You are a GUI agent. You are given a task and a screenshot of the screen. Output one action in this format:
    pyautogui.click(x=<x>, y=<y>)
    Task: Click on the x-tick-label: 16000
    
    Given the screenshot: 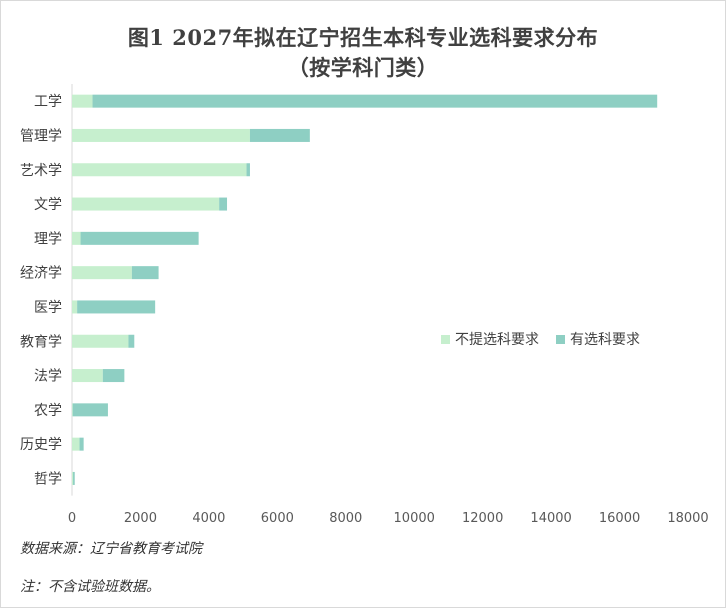 What is the action you would take?
    pyautogui.click(x=619, y=518)
    